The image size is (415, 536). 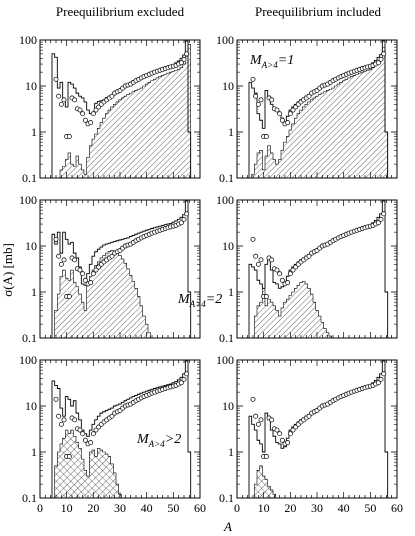 What do you see at coordinates (110, 109) in the screenshot?
I see `panel-r1c1: 0.1 1 10 100` at bounding box center [110, 109].